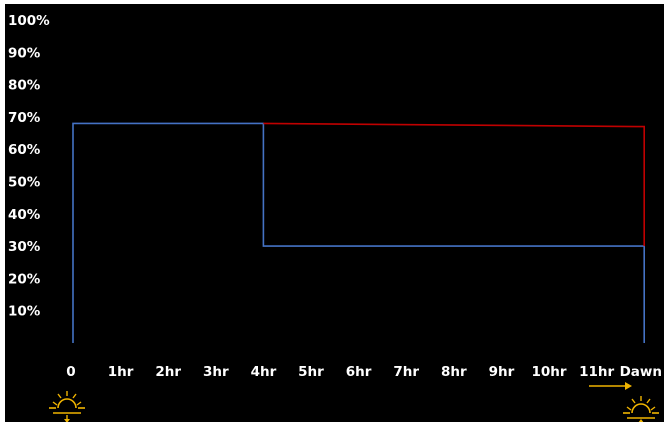  What do you see at coordinates (121, 372) in the screenshot?
I see `x-tick-label: 1hr` at bounding box center [121, 372].